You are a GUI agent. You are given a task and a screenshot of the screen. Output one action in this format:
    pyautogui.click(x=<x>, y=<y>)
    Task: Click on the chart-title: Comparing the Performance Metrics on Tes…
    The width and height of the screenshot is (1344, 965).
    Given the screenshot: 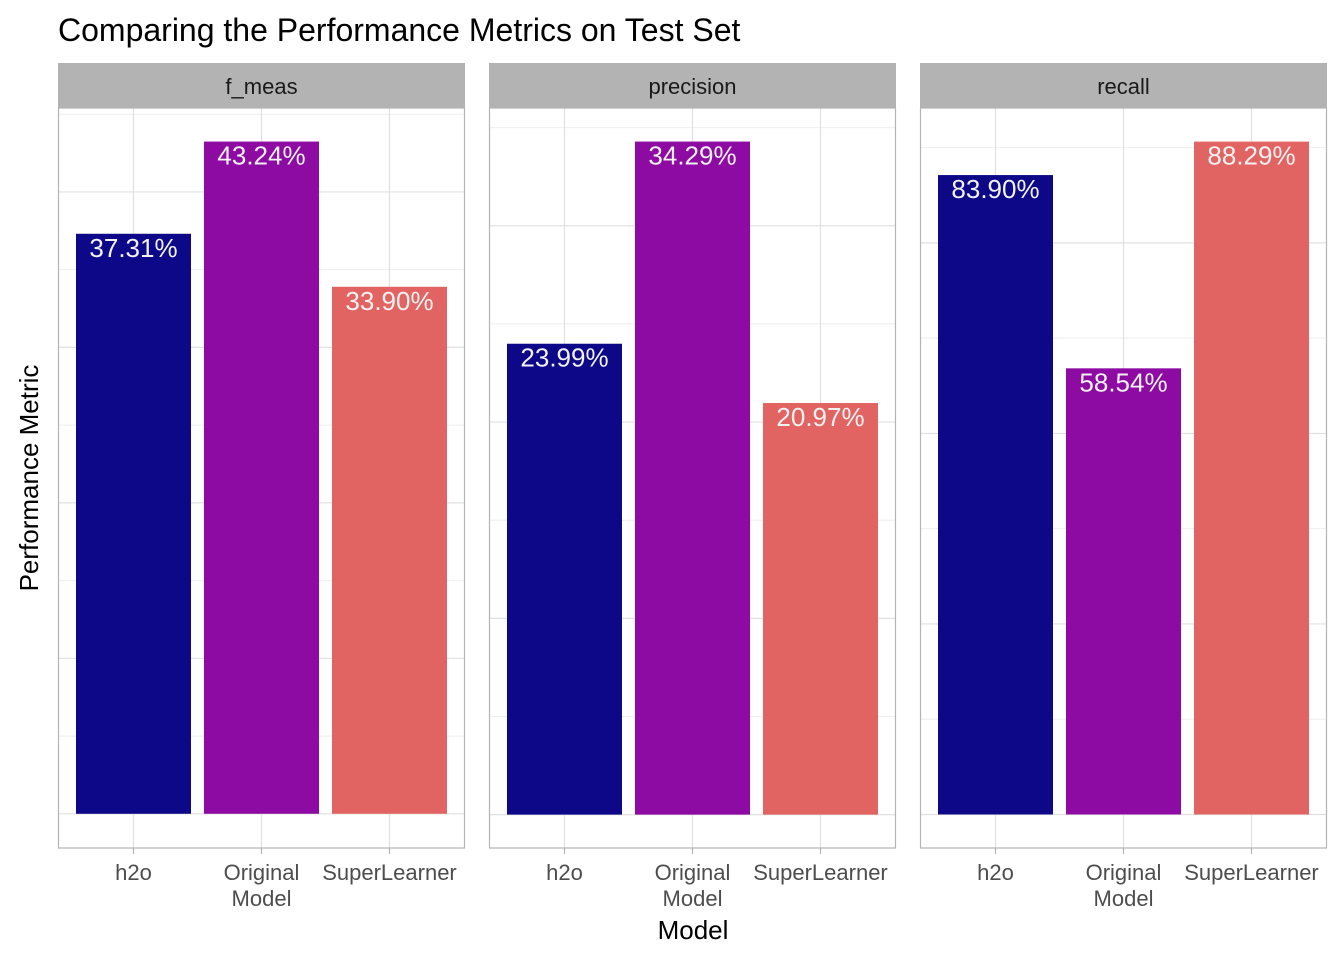 What is the action you would take?
    pyautogui.click(x=399, y=30)
    